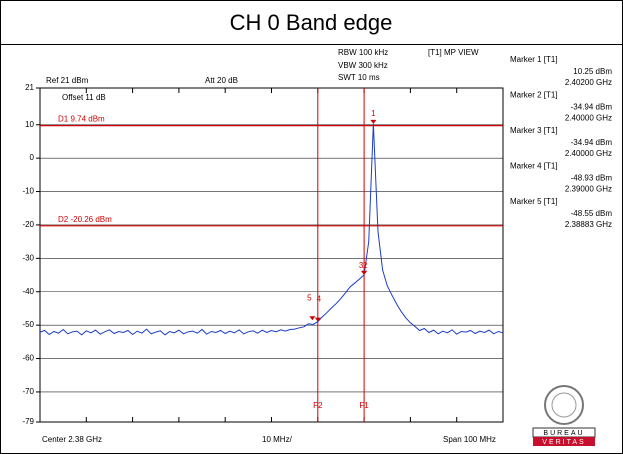  Describe the element at coordinates (28, 358) in the screenshot. I see `y-tick-label: -60` at that location.